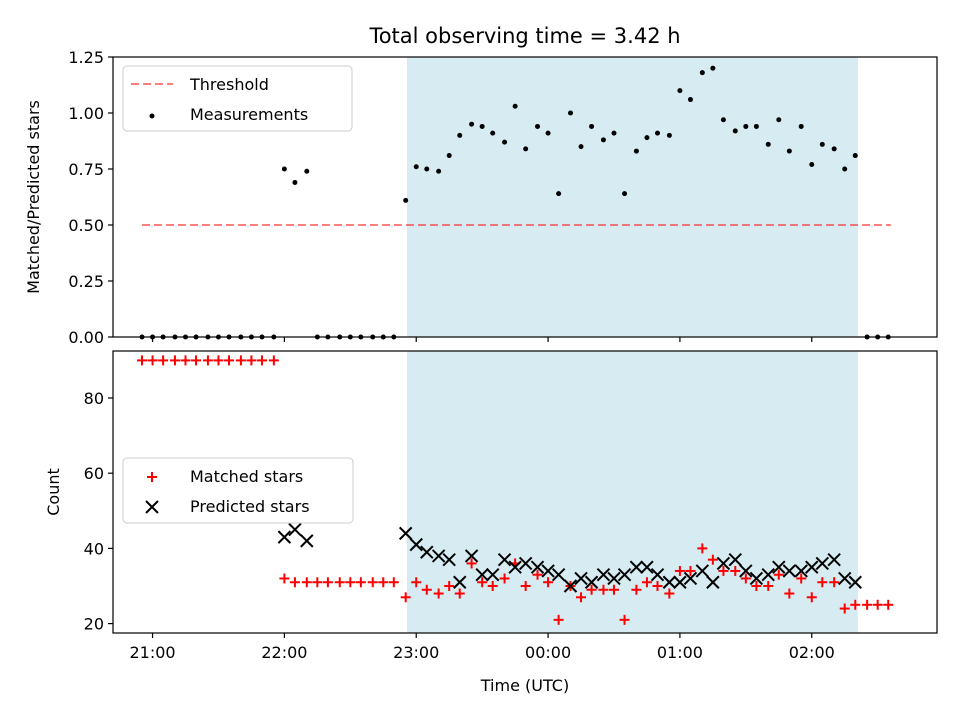 The height and width of the screenshot is (720, 960). I want to click on legend-matched-marker, so click(152, 477).